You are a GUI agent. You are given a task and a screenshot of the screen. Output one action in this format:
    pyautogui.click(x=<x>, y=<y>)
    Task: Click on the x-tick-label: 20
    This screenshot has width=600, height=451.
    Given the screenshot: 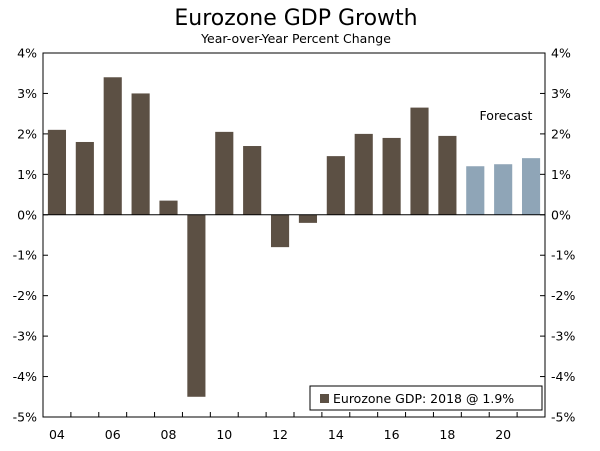 What is the action you would take?
    pyautogui.click(x=503, y=434)
    